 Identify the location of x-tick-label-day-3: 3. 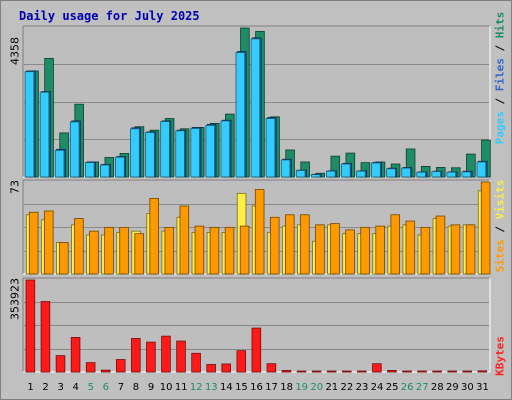
(60, 387).